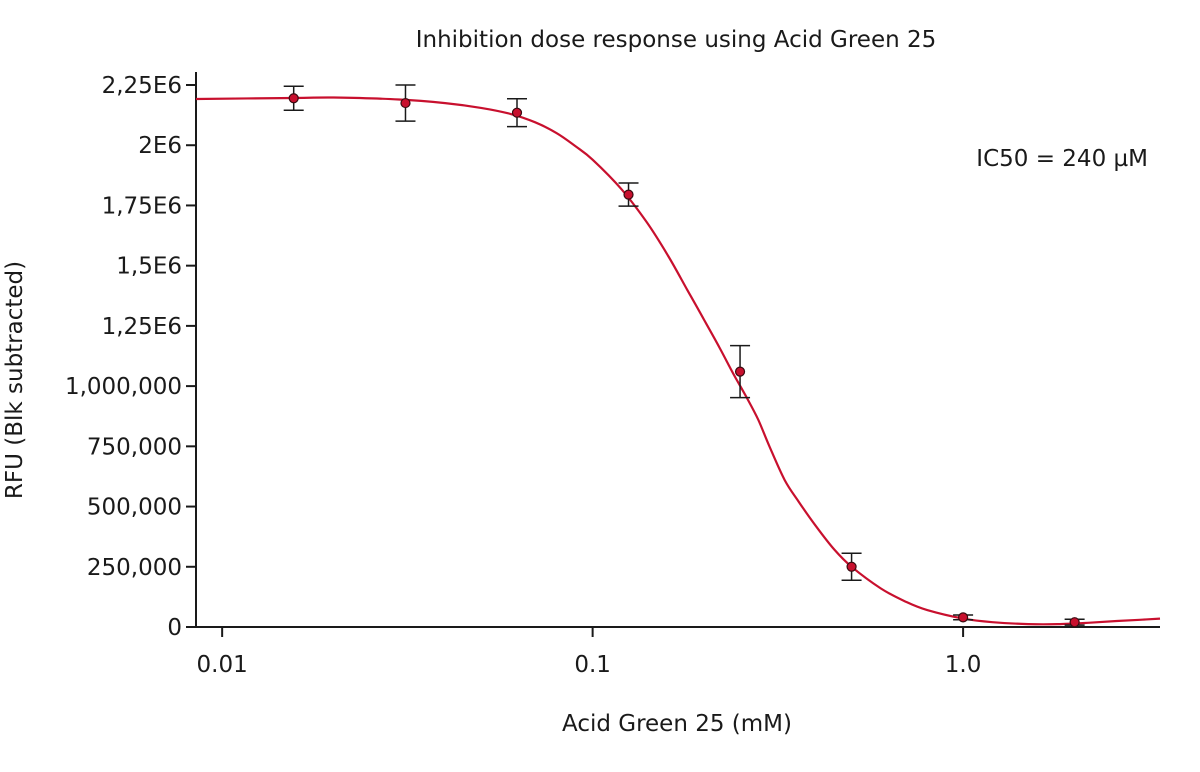  What do you see at coordinates (142, 206) in the screenshot?
I see `y-tick-label: 1,75E6` at bounding box center [142, 206].